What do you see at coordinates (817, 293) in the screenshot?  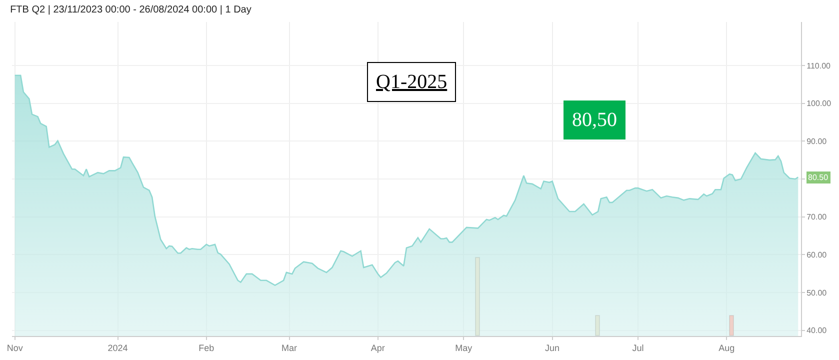 I see `y-tick-label: 50.00` at bounding box center [817, 293].